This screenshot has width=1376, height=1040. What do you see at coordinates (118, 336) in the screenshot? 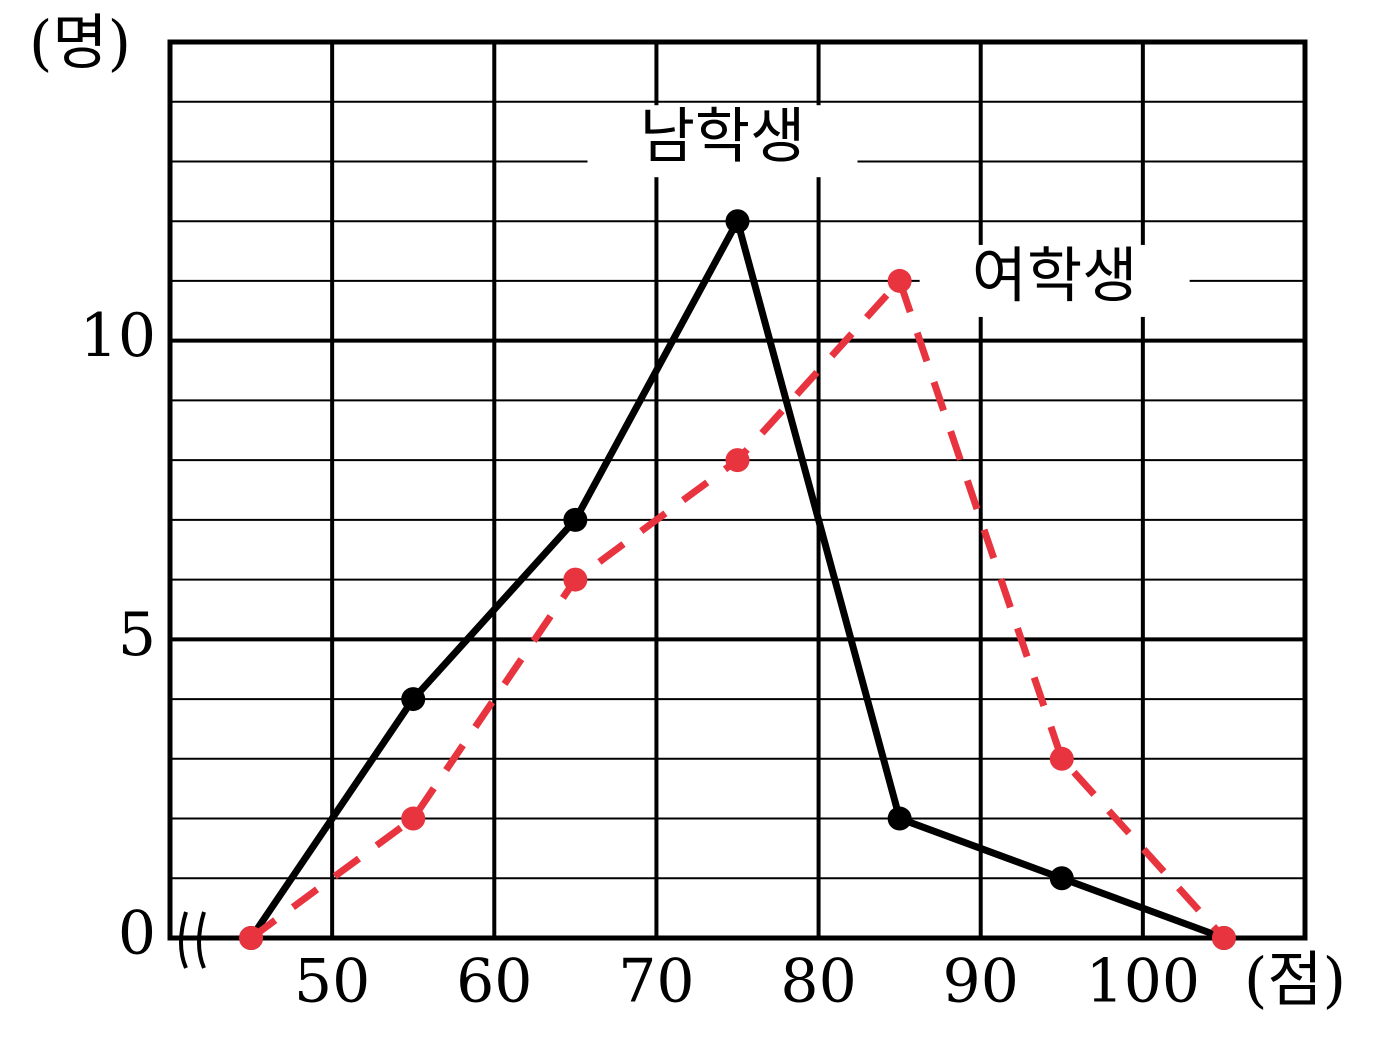
I see `y-tick-label: 10` at bounding box center [118, 336].